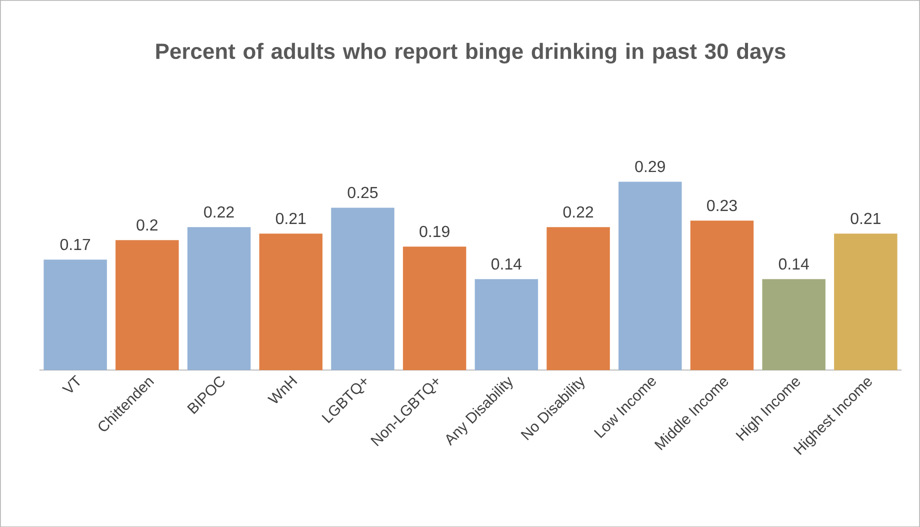 The width and height of the screenshot is (920, 527). Describe the element at coordinates (435, 231) in the screenshot. I see `data-label: 0.19` at that location.